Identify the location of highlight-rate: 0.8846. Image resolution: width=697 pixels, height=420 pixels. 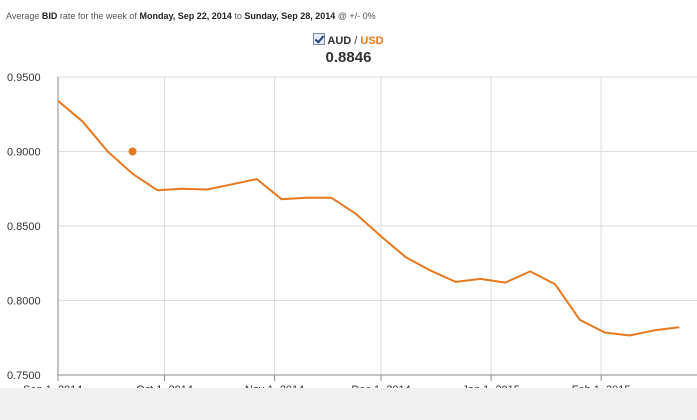
(348, 57).